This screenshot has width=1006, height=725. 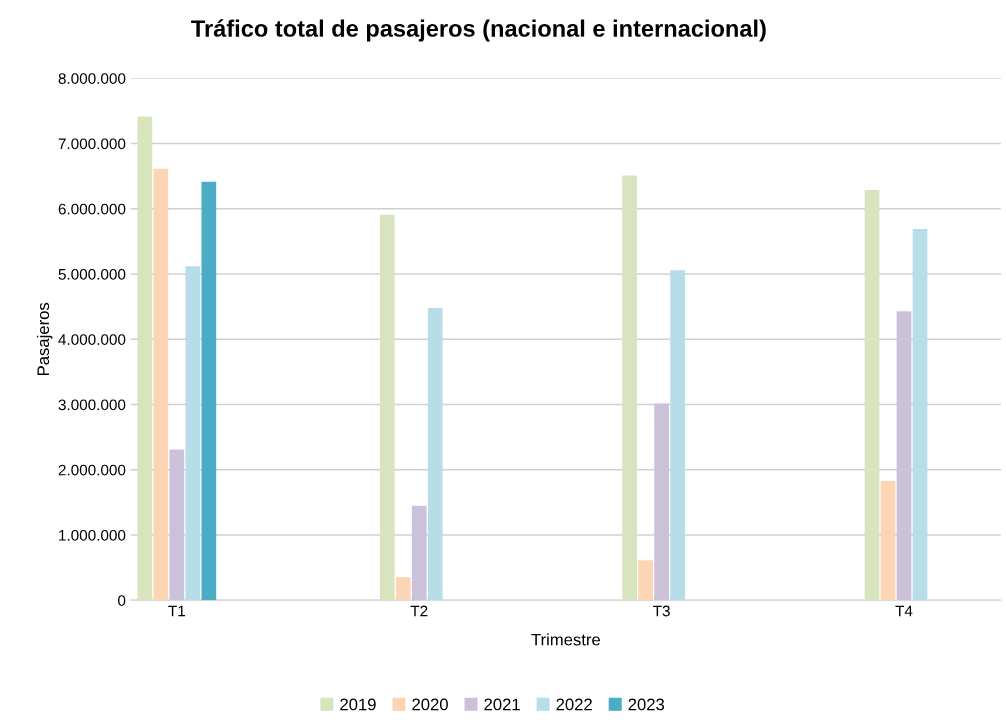 I want to click on y-tick-label: 8.000.000, so click(x=92, y=78).